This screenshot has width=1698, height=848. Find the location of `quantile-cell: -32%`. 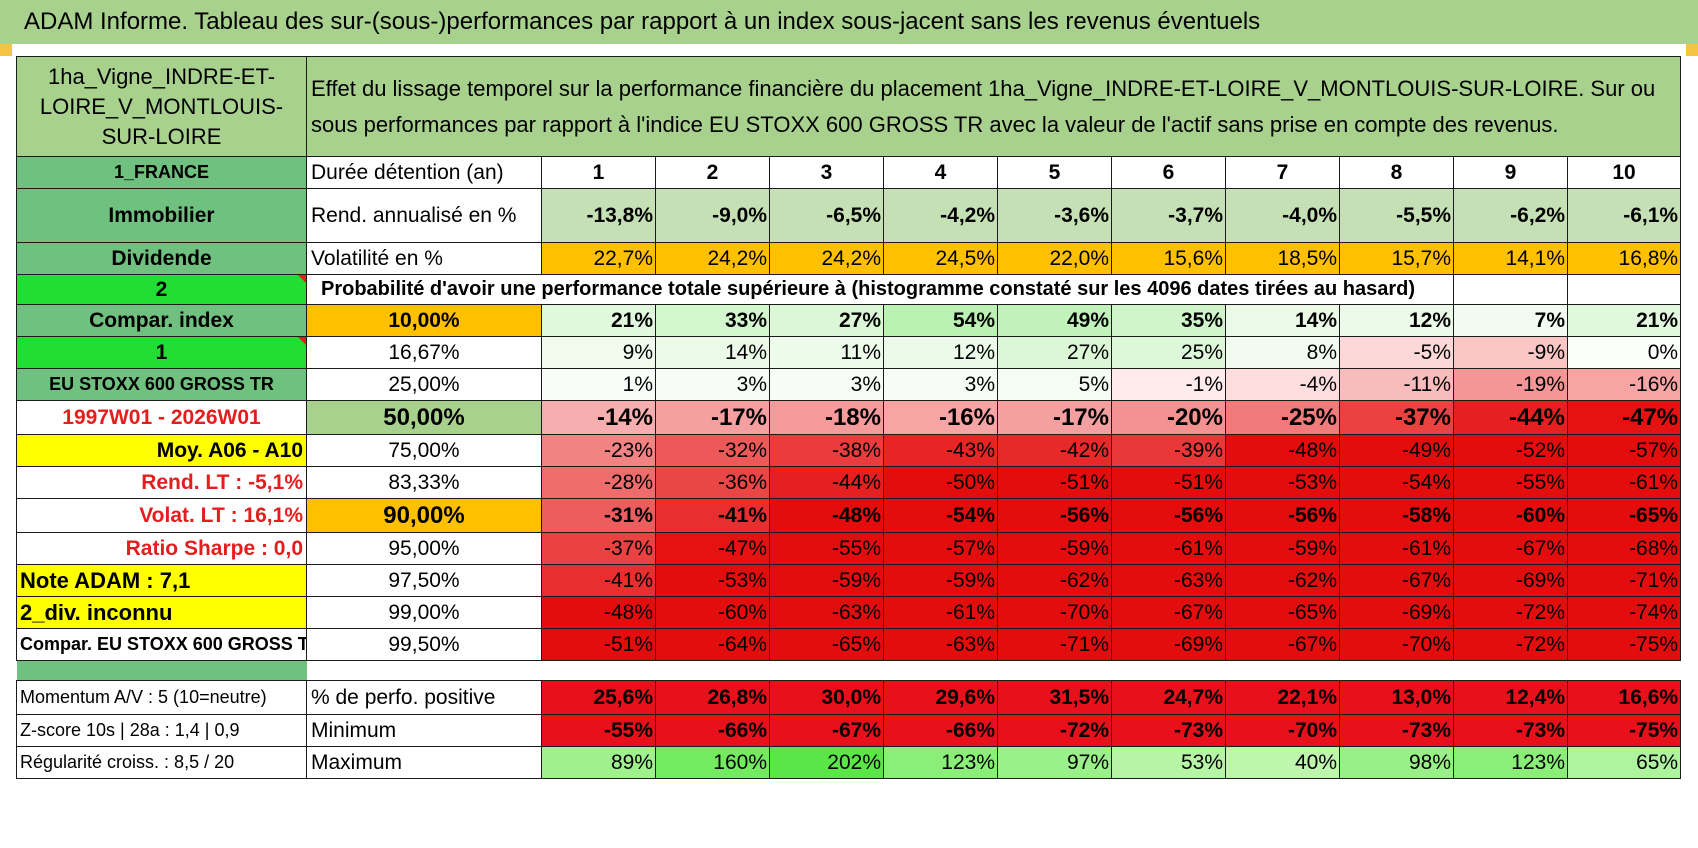

quantile-cell: -32% is located at coordinates (712, 450).